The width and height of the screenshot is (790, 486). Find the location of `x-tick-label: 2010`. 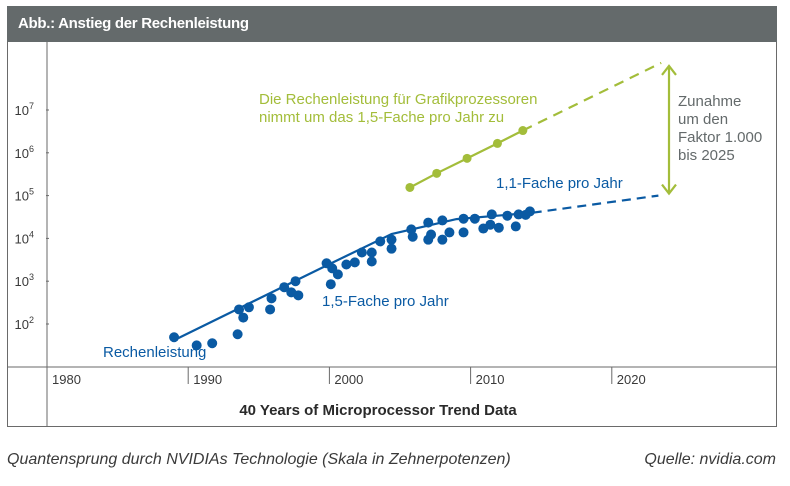

x-tick-label: 2010 is located at coordinates (490, 379).